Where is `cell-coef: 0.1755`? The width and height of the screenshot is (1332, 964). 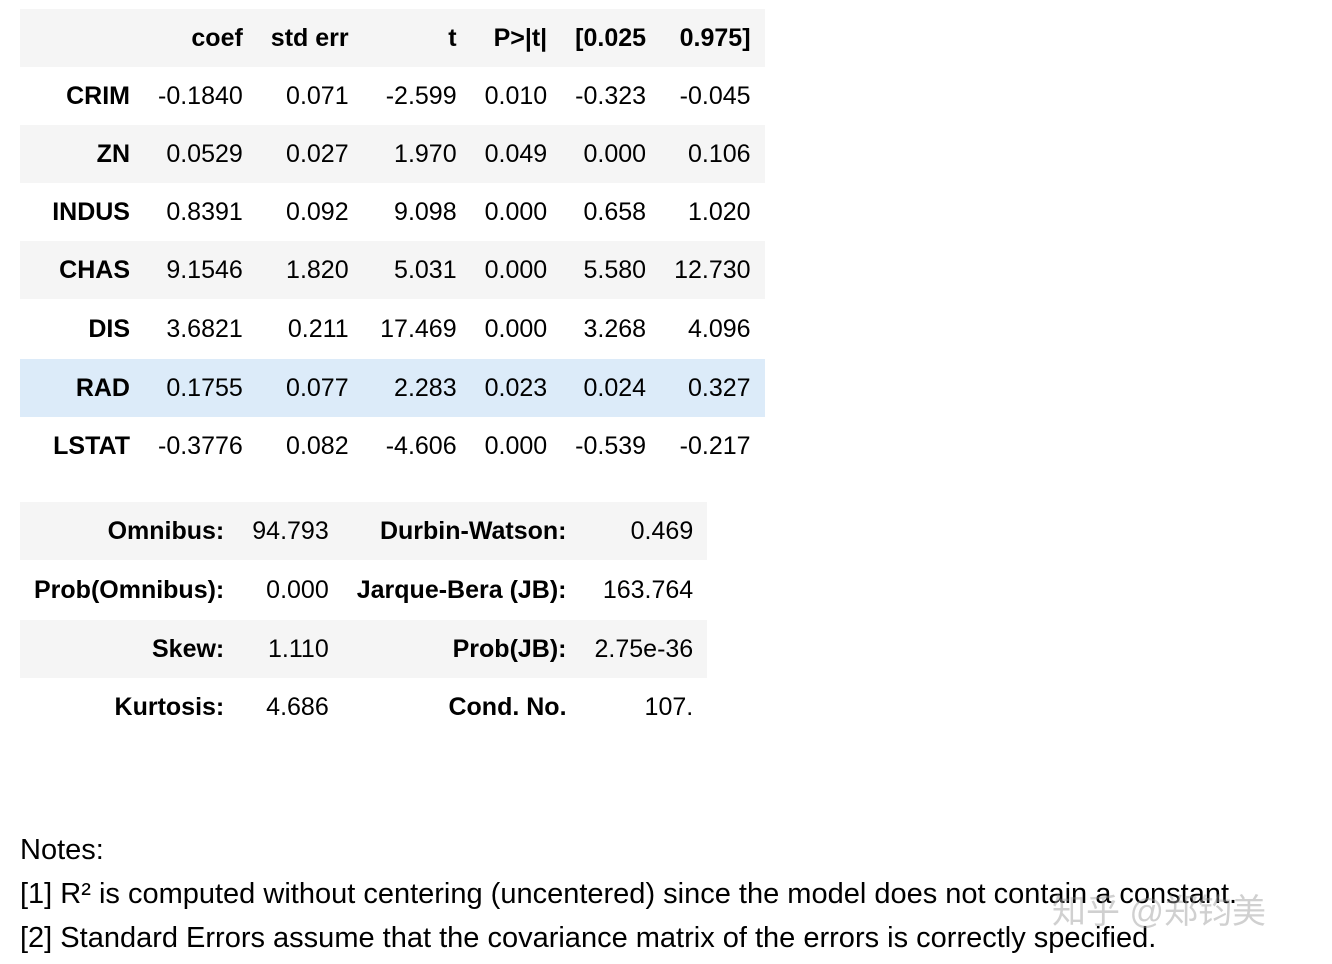 cell-coef: 0.1755 is located at coordinates (204, 387).